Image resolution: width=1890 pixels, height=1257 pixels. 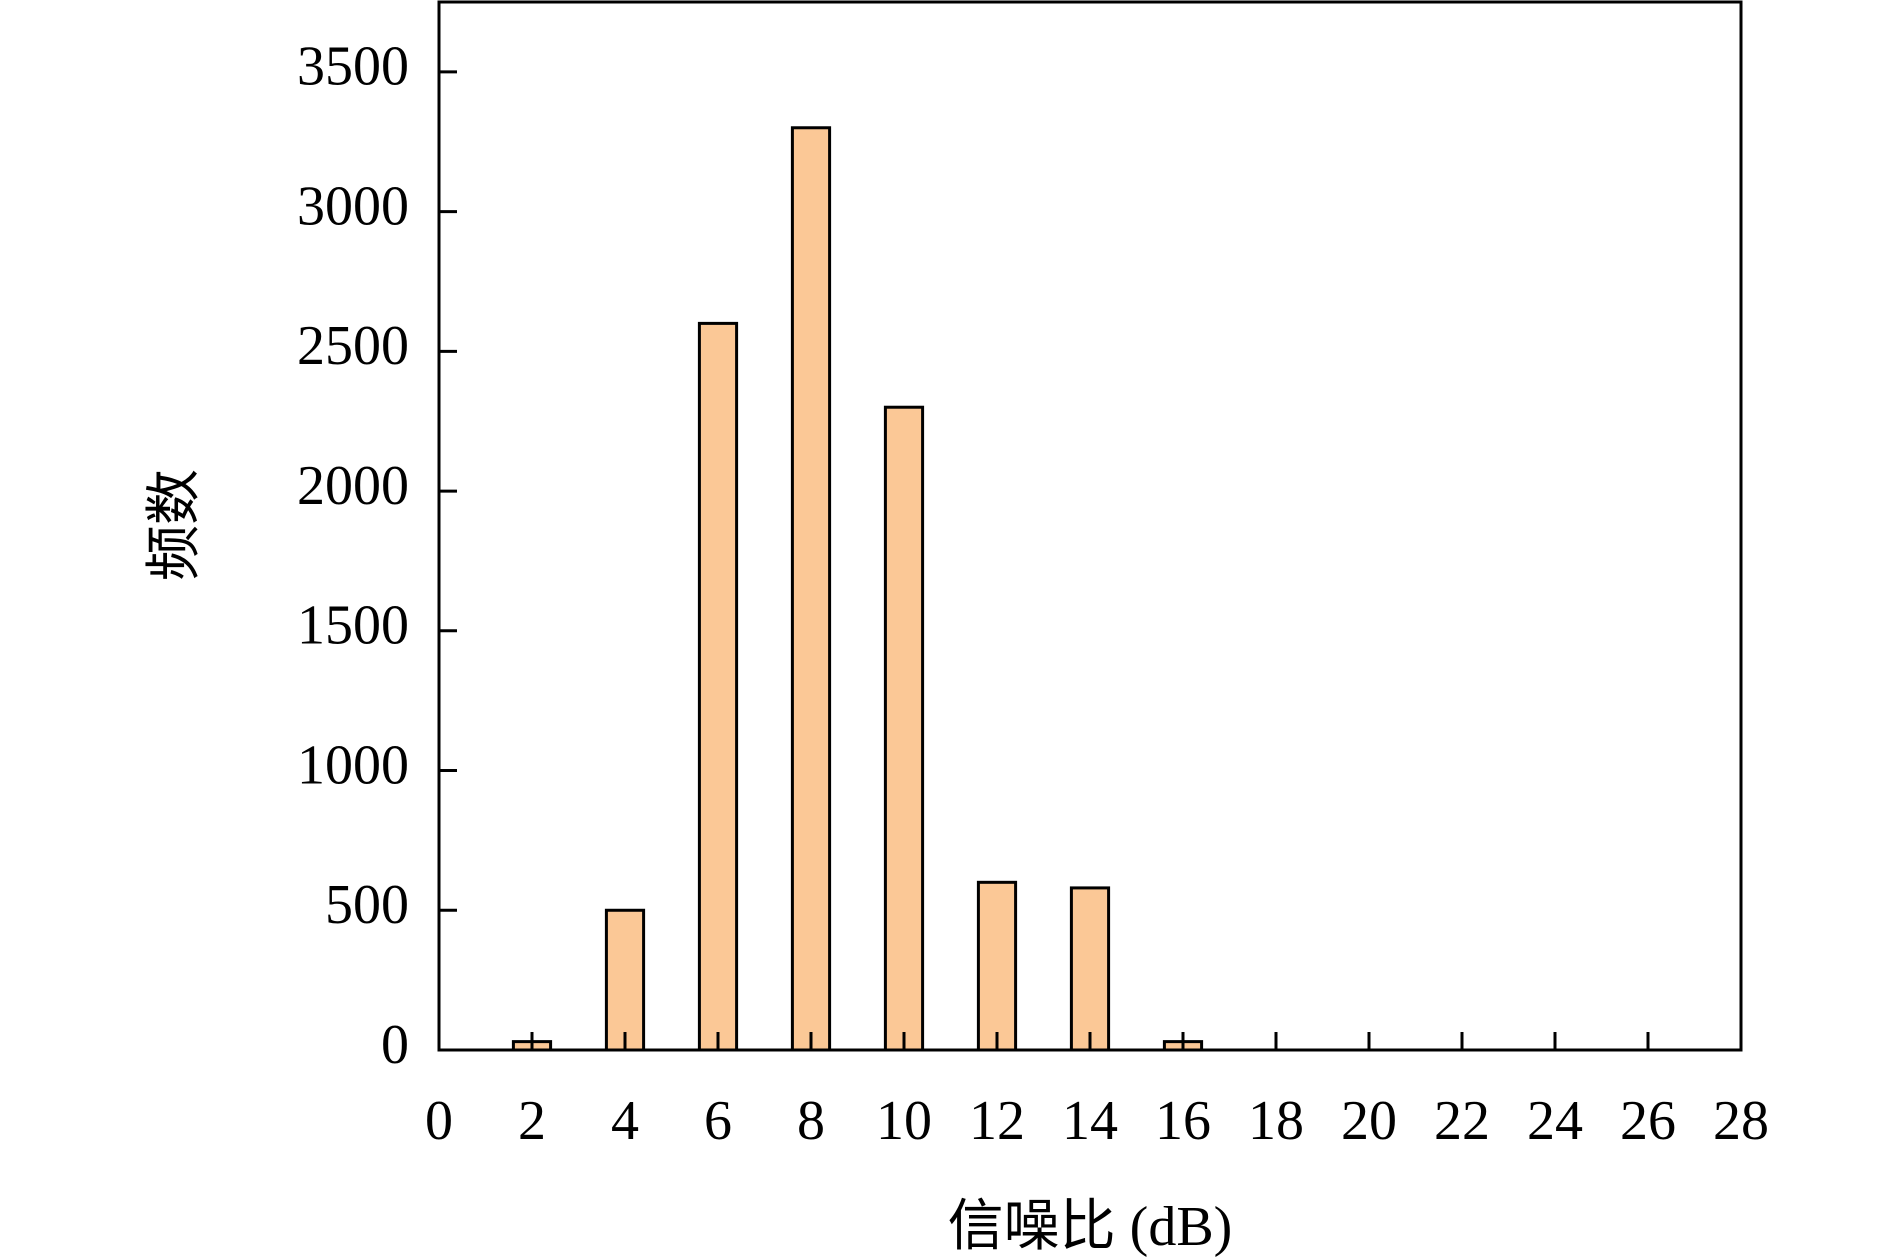 What do you see at coordinates (439, 1121) in the screenshot?
I see `x-tick-label: 0` at bounding box center [439, 1121].